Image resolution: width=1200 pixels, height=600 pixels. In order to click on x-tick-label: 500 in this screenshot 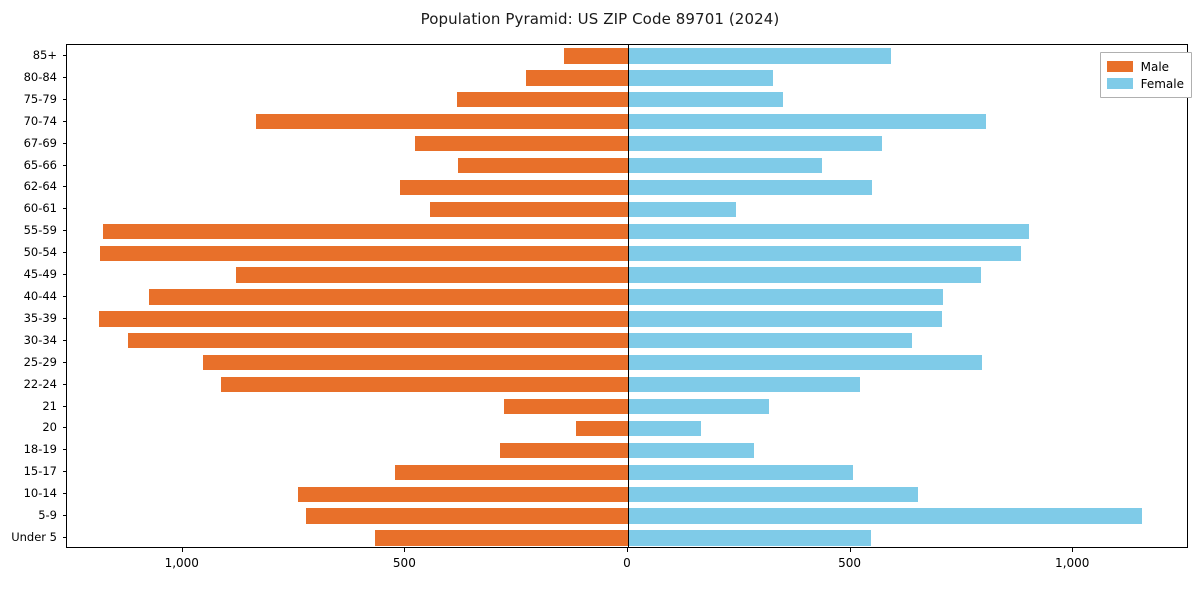, I will do `click(850, 563)`.